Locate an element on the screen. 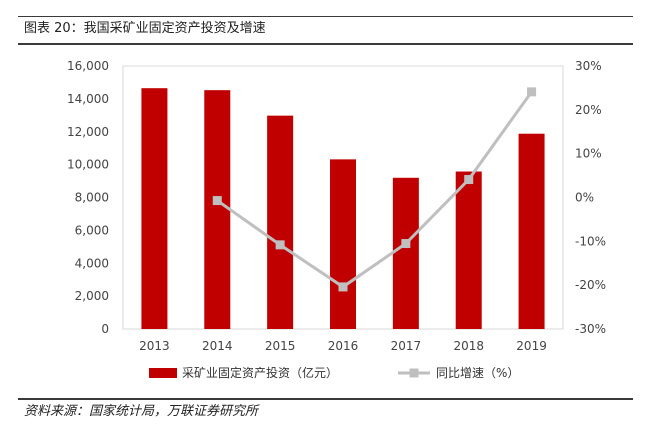 This screenshot has height=433, width=650. y-right-tick-label: 20% is located at coordinates (588, 110).